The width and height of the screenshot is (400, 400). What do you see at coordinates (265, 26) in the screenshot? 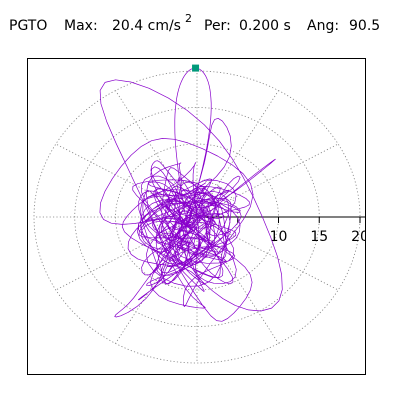
I see `period-value: 0.200 s` at bounding box center [265, 26].